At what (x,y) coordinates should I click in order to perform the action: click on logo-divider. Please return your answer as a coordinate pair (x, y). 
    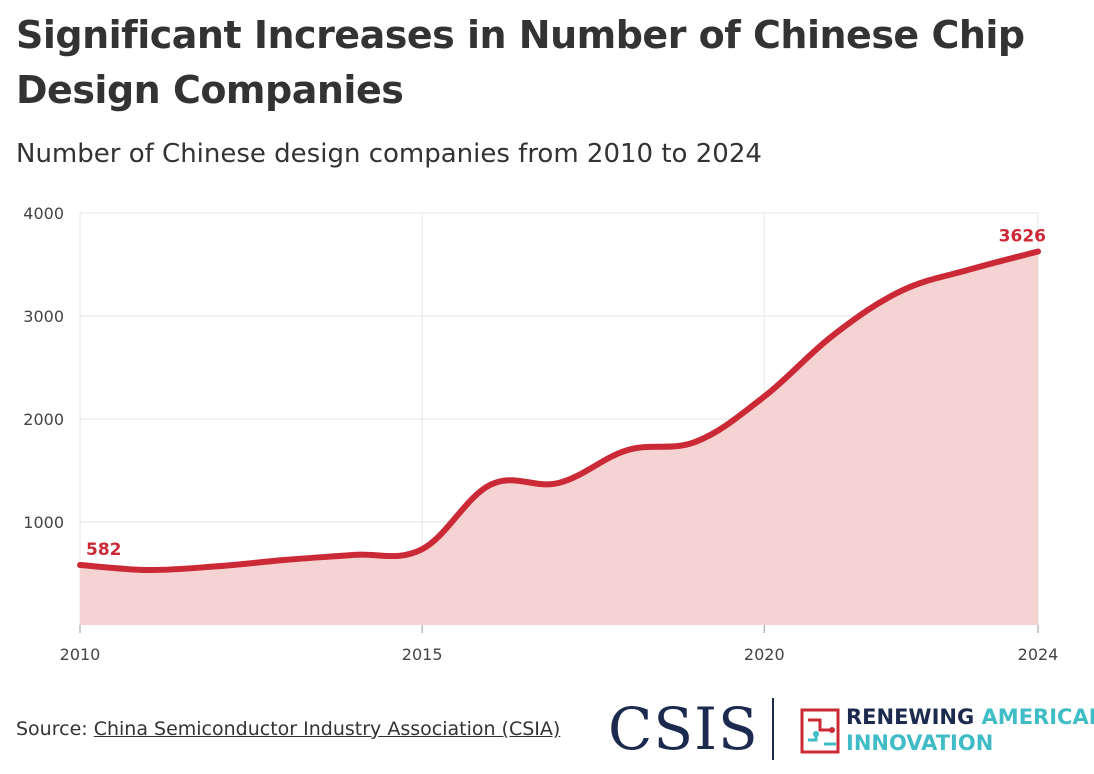
    Looking at the image, I should click on (773, 729).